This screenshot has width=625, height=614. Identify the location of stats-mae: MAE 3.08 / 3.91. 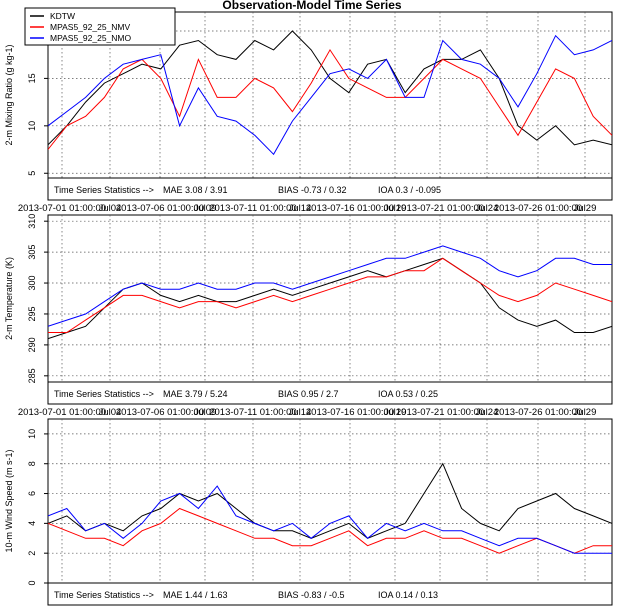
(195, 190).